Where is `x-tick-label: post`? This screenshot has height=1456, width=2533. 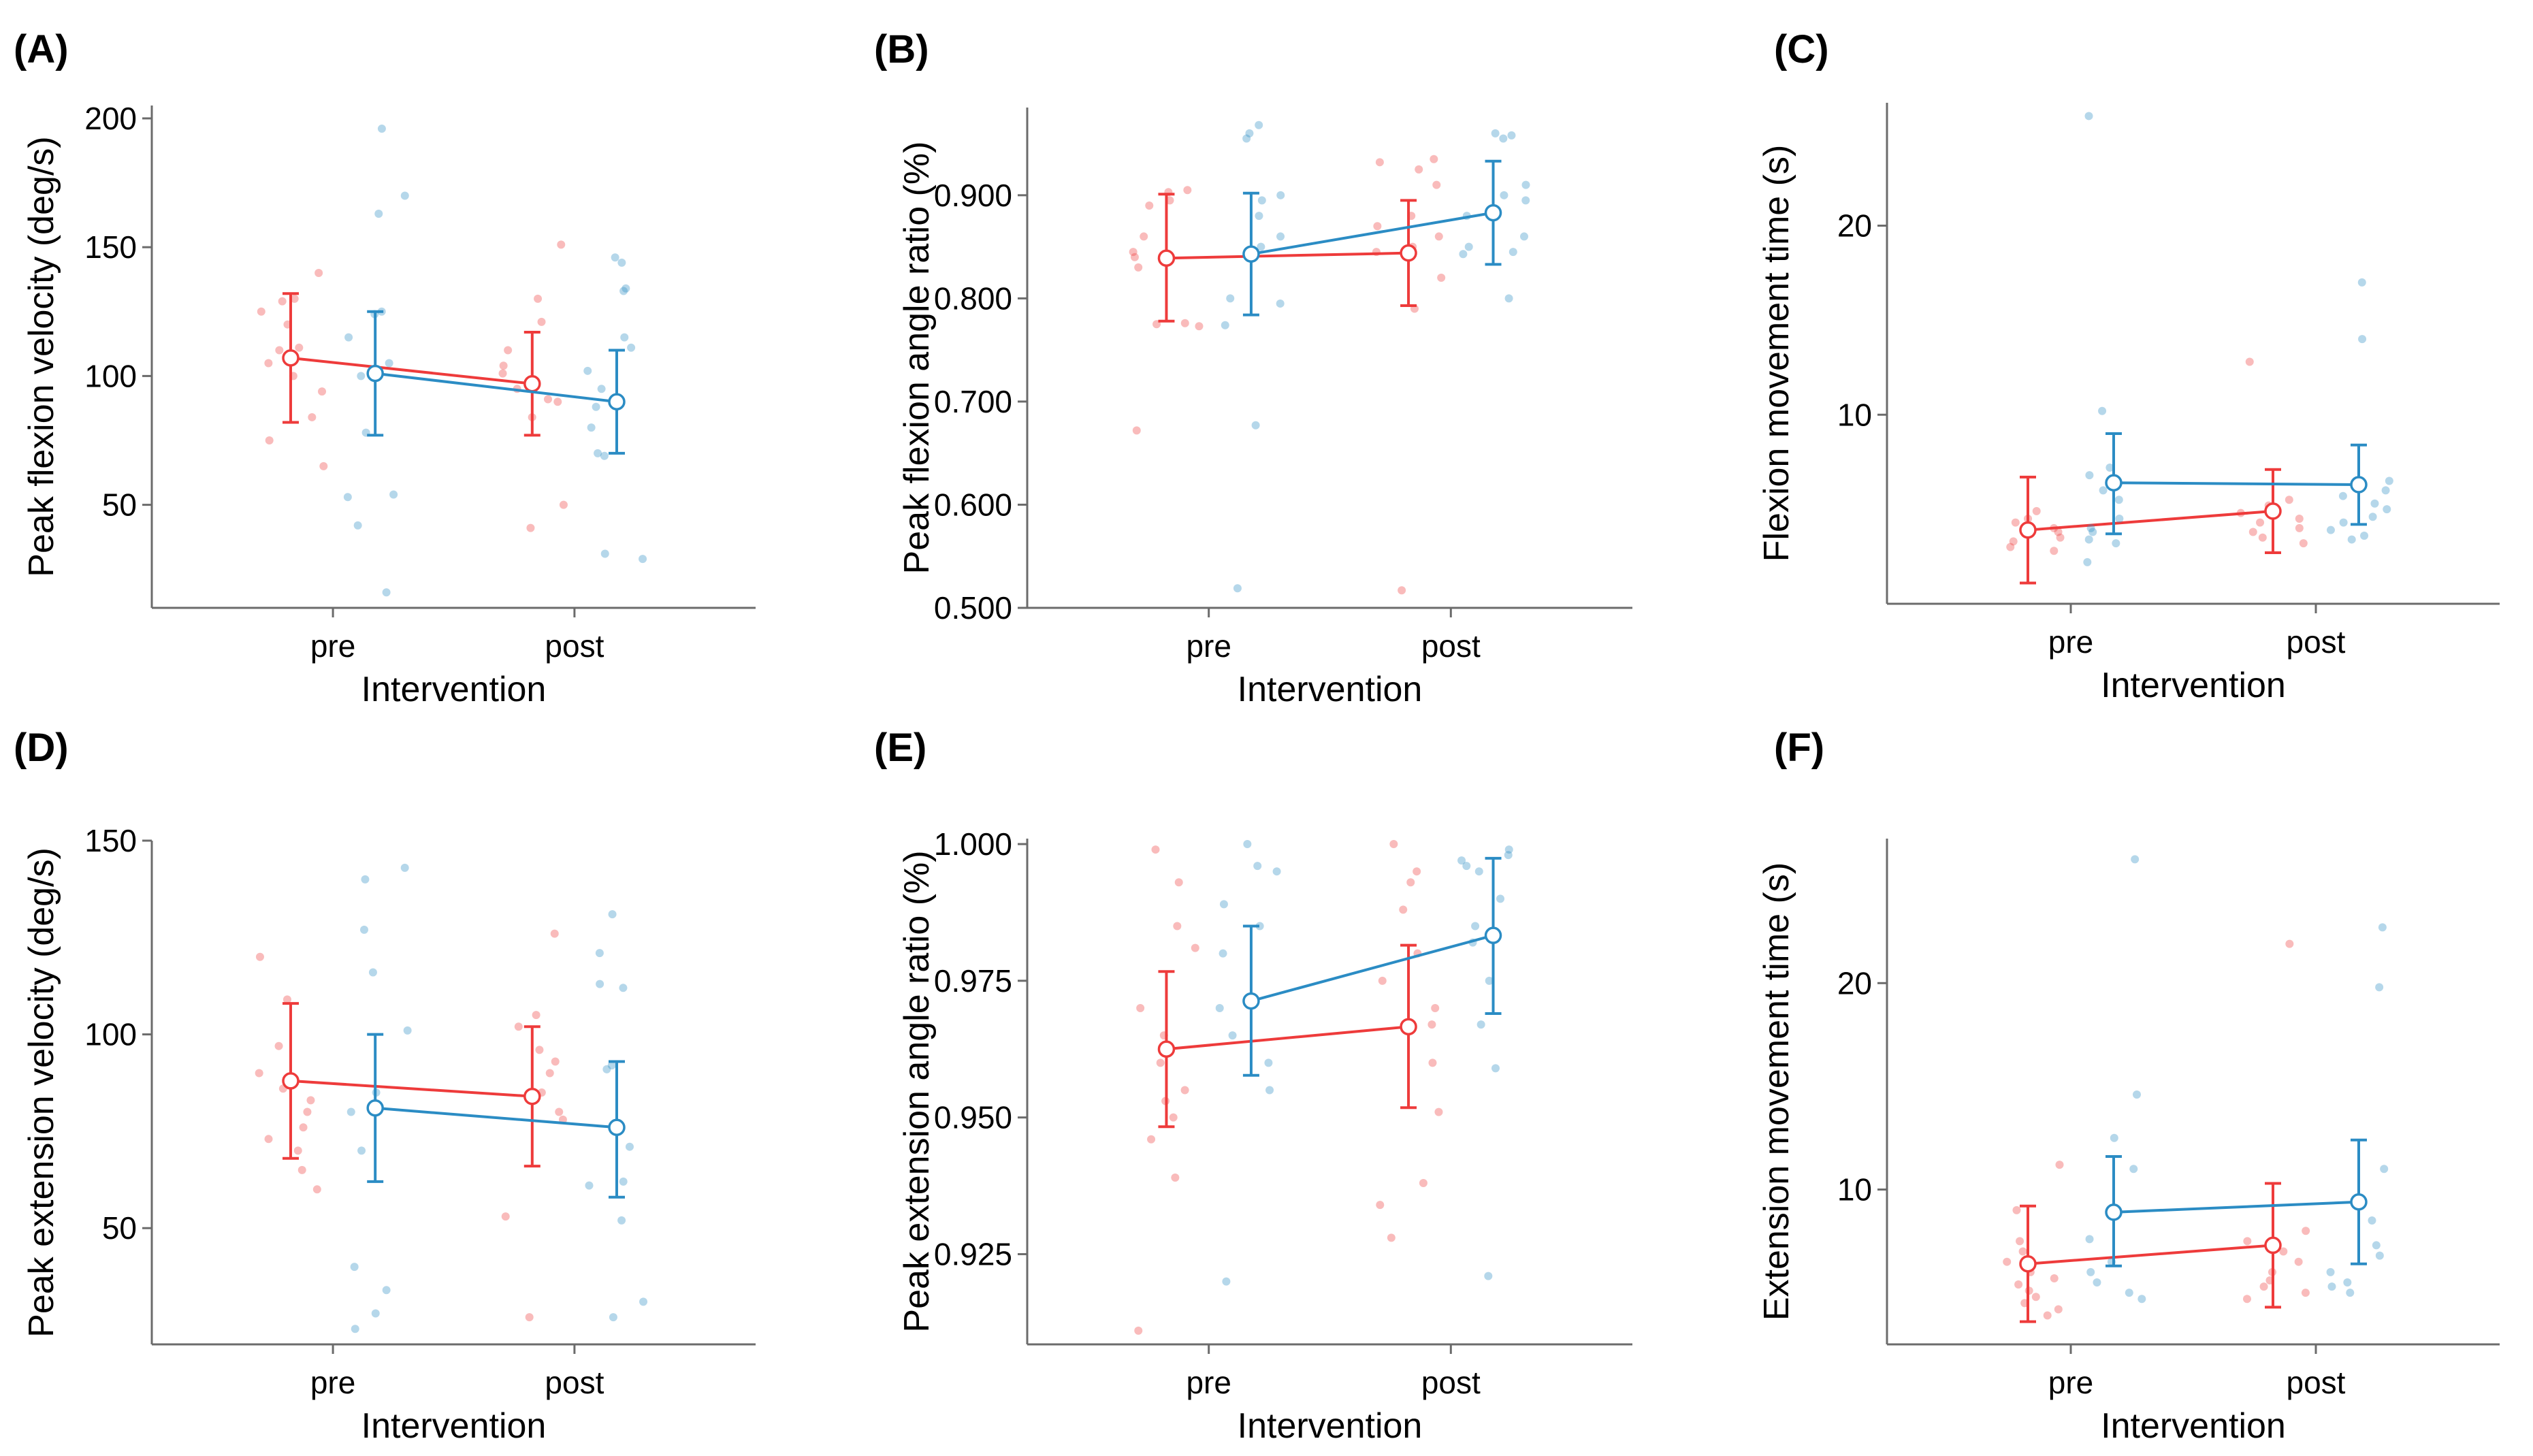 x-tick-label: post is located at coordinates (1451, 646).